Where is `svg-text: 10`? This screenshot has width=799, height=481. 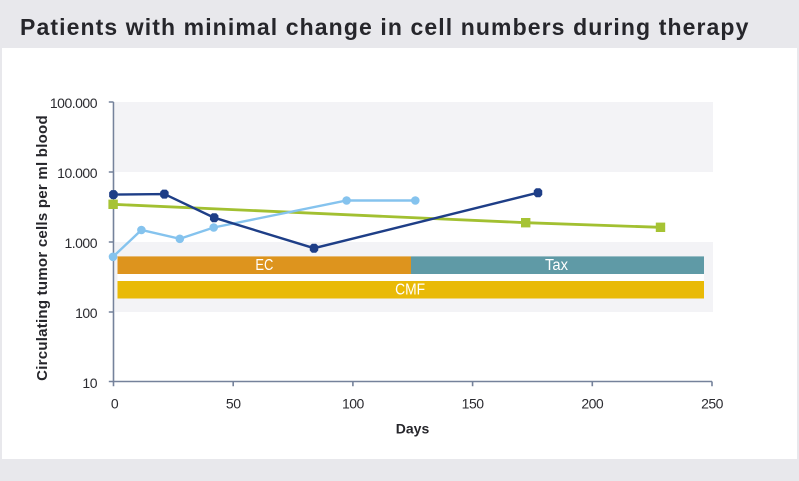
svg-text: 10 is located at coordinates (89, 383).